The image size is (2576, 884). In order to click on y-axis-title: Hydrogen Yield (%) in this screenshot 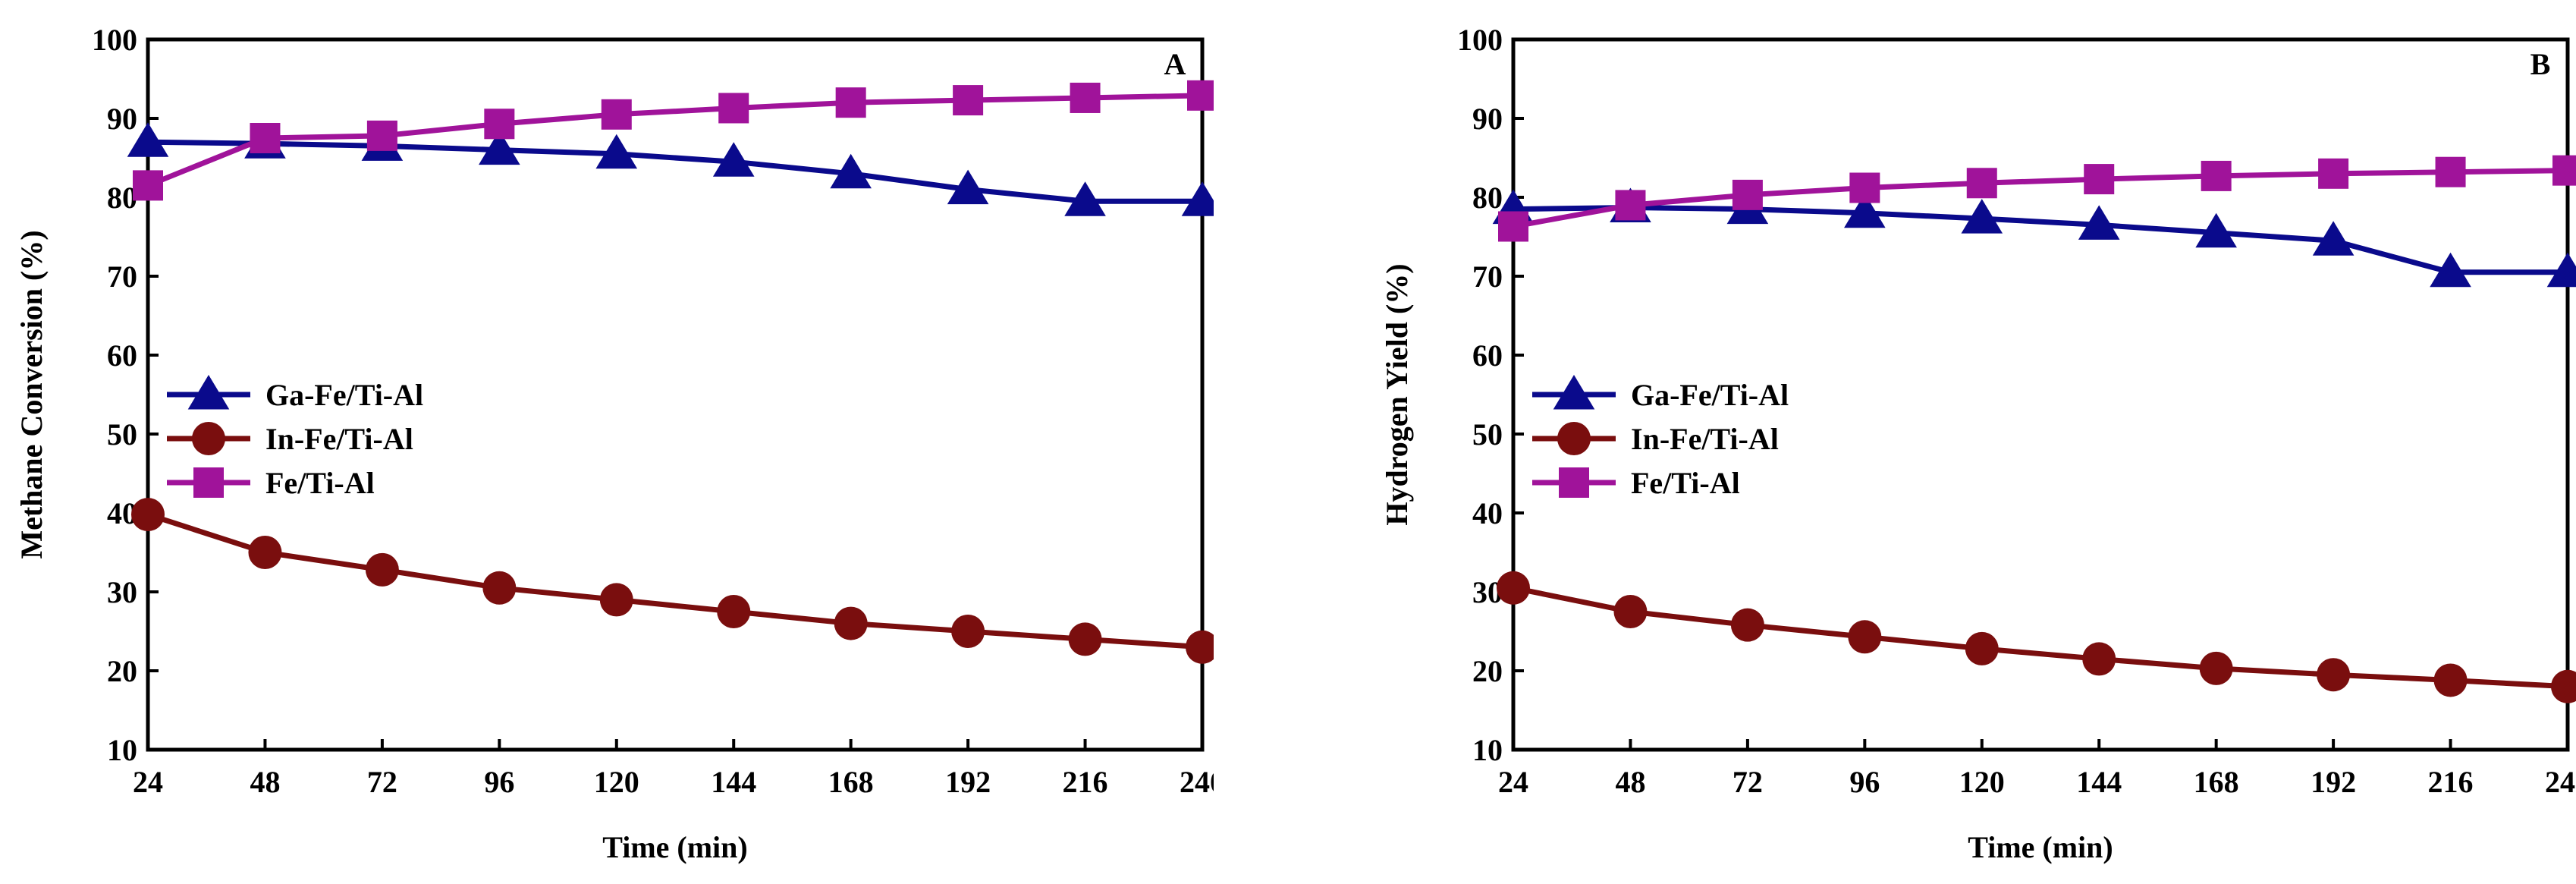, I will do `click(1397, 394)`.